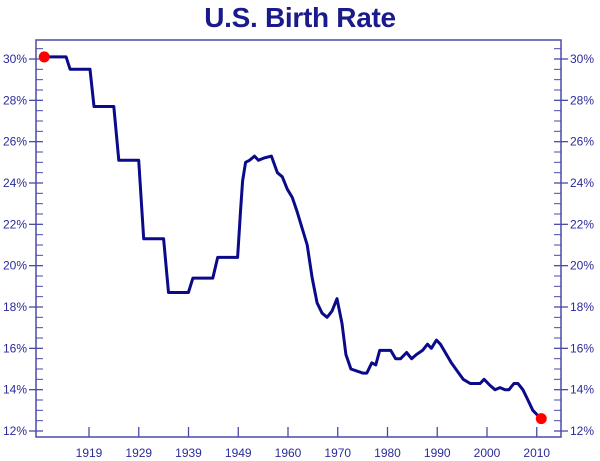  Describe the element at coordinates (313, 443) in the screenshot. I see `x-axis: 1919 1929 1939 1949 1960 1970 1980 1990 2000 2010` at that location.